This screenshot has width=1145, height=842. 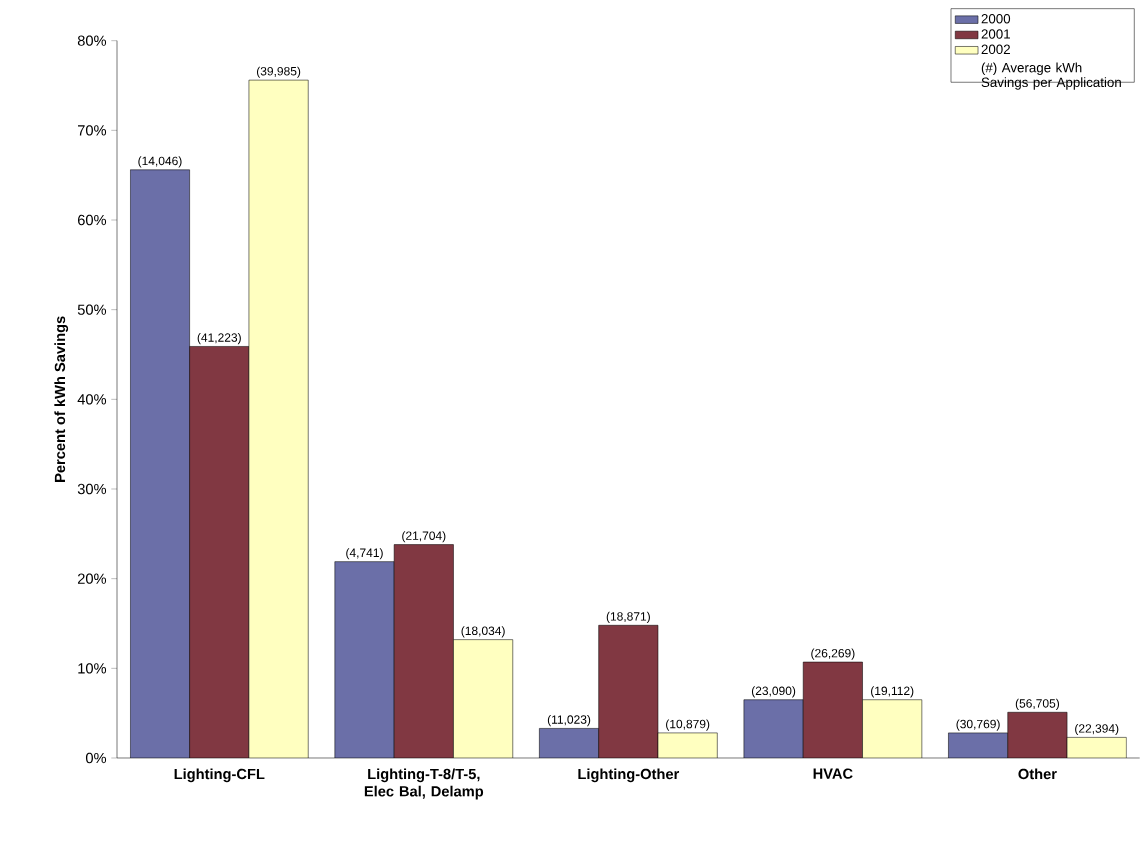 What do you see at coordinates (995, 34) in the screenshot?
I see `legend-label: 2001` at bounding box center [995, 34].